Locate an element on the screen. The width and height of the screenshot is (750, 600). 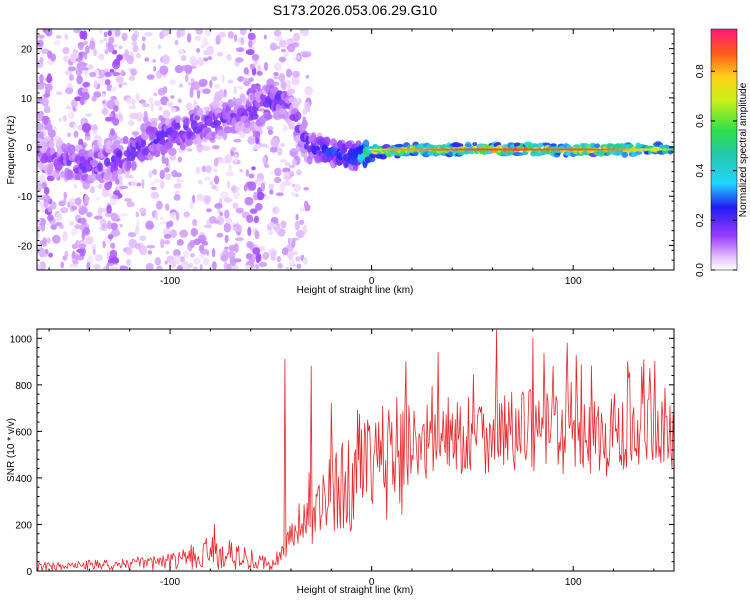
snr-ylabel: SNR (10 * v/v) is located at coordinates (11, 450).